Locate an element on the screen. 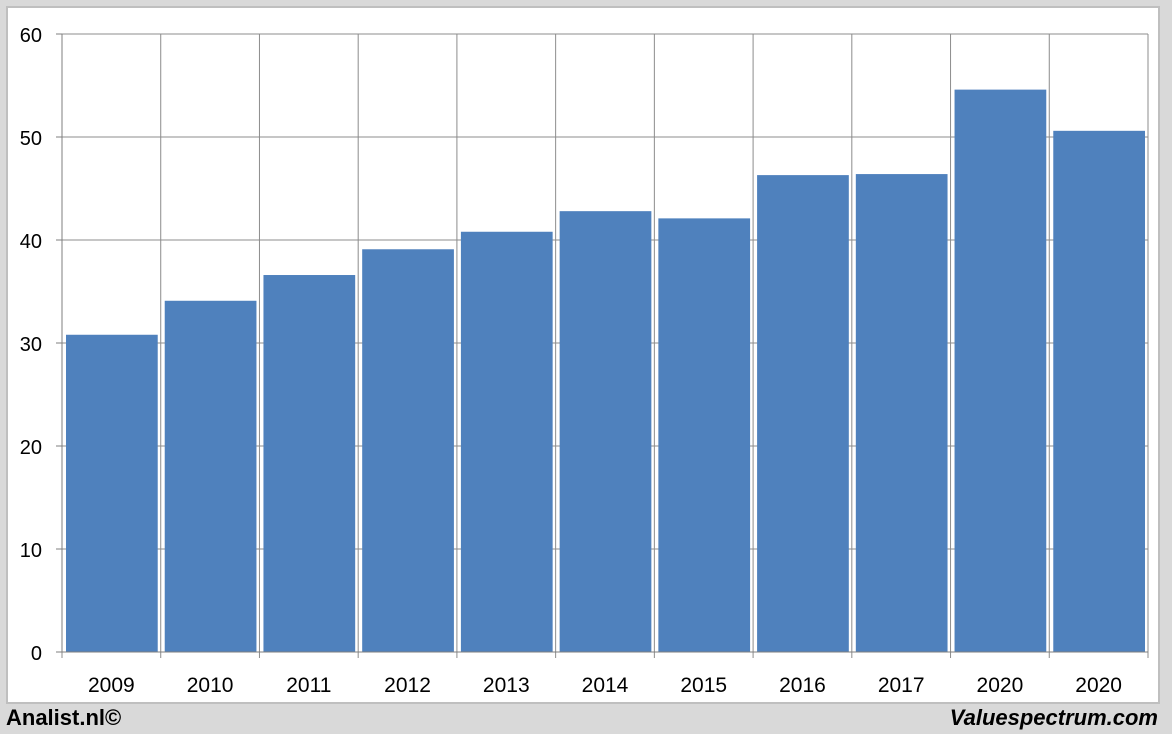  x-tick-label: 2014 is located at coordinates (605, 685).